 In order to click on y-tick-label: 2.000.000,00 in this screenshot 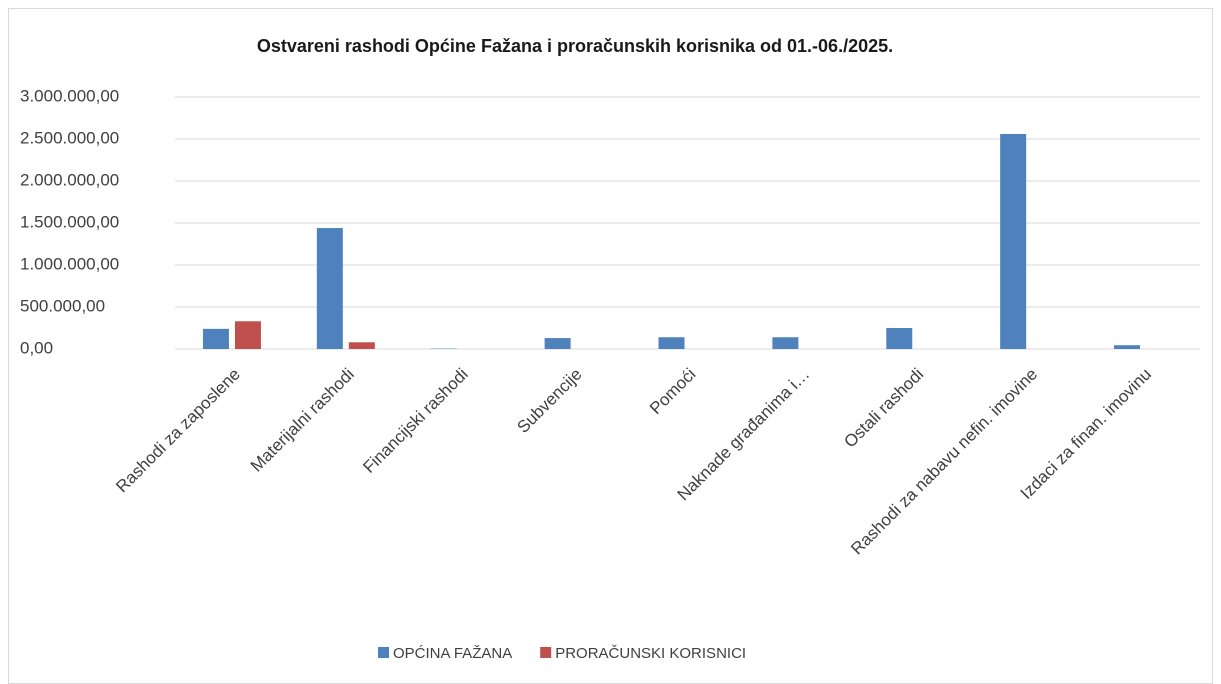, I will do `click(69, 179)`.